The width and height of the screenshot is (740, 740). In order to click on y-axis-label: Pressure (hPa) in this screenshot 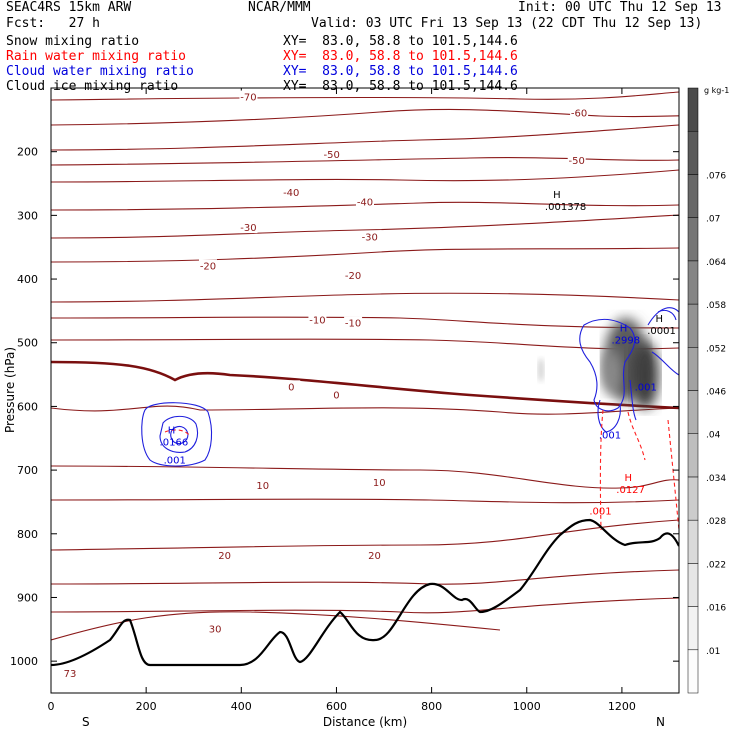, I will do `click(10, 390)`.